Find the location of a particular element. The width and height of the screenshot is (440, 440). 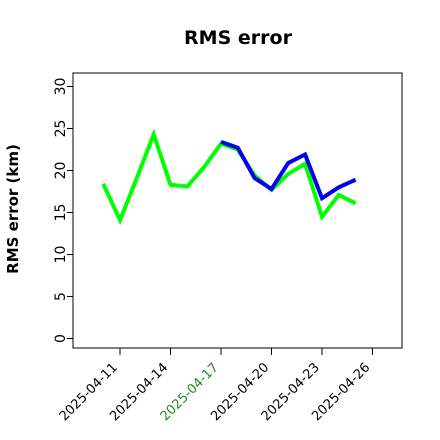

y-tick-label: 15 is located at coordinates (61, 213).